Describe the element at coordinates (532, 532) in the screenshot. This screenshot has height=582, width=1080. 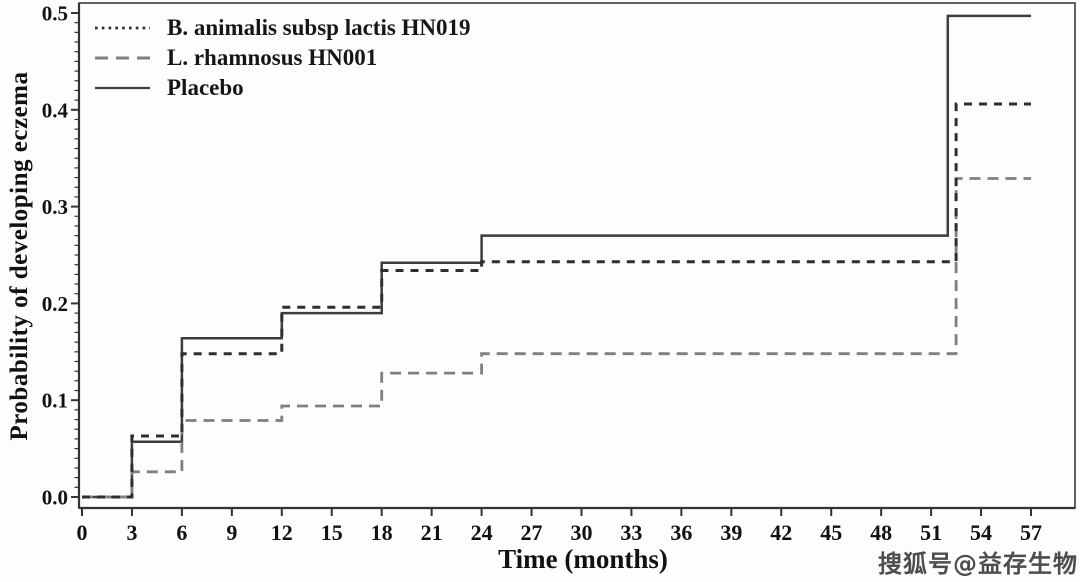
I see `x-tick-label: 27` at that location.